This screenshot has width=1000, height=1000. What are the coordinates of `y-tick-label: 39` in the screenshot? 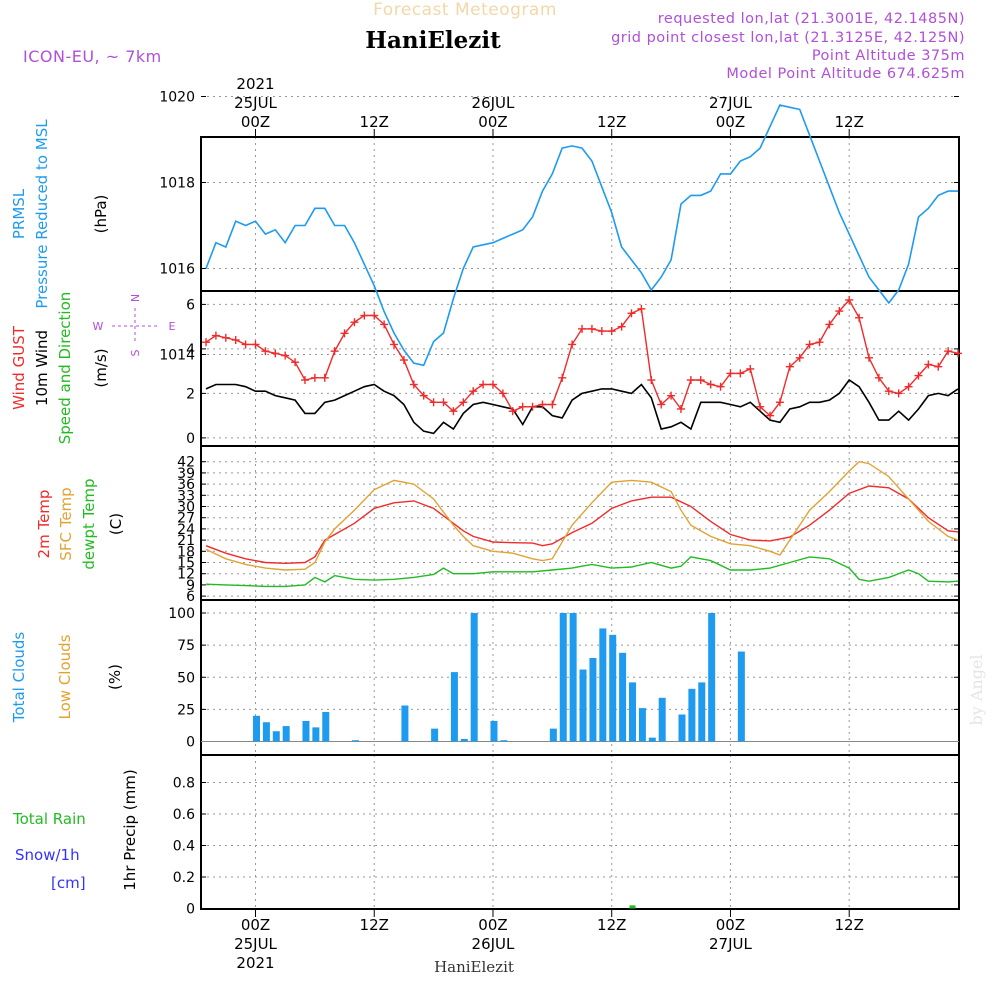 It's located at (186, 474).